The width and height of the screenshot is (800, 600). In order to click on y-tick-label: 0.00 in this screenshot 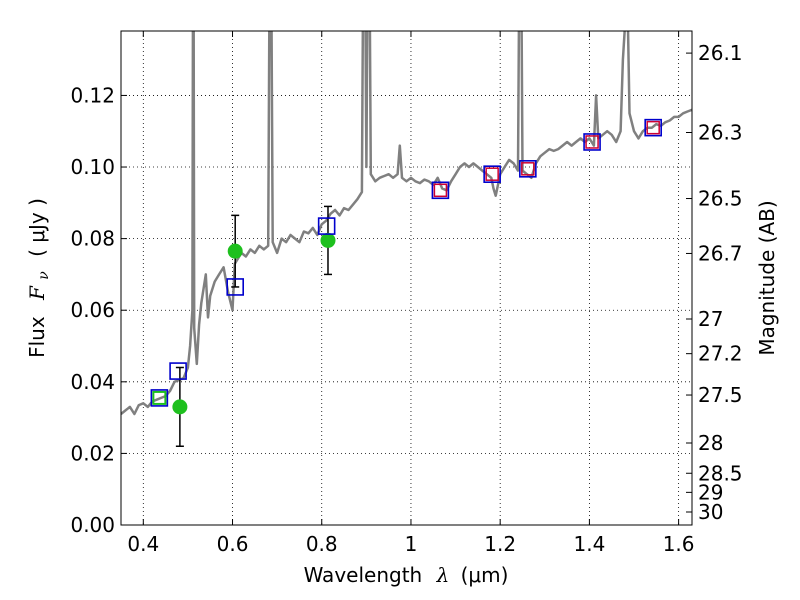, I will do `click(92, 525)`.